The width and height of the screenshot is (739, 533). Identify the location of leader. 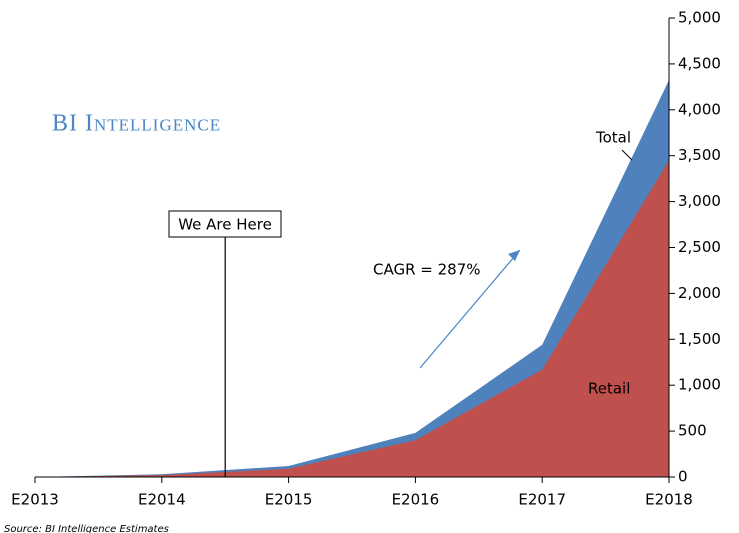
(627, 155).